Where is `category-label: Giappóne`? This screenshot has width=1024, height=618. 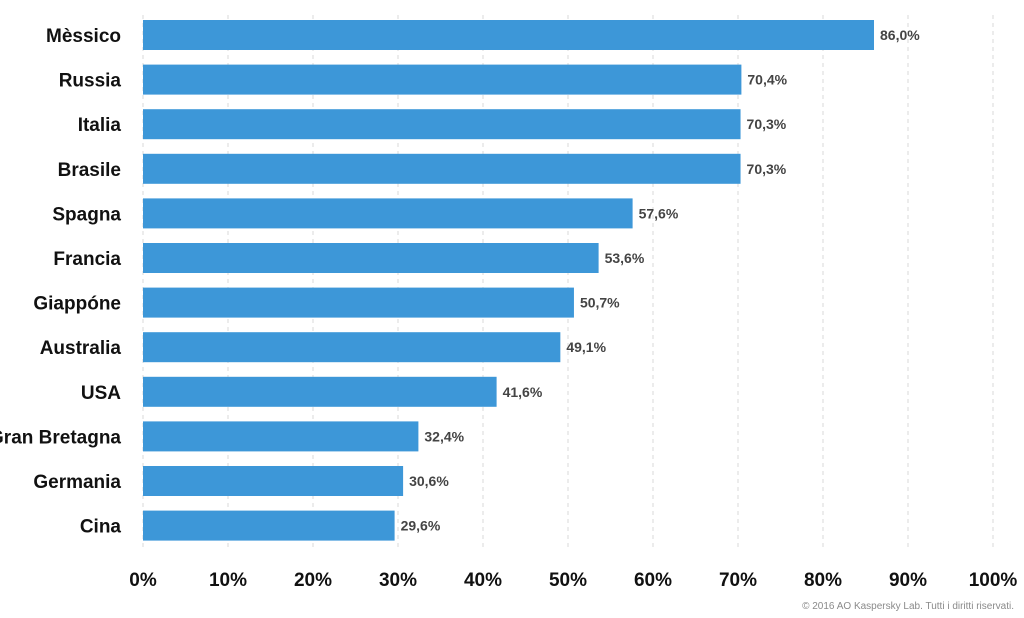
category-label: Giappóne is located at coordinates (77, 304).